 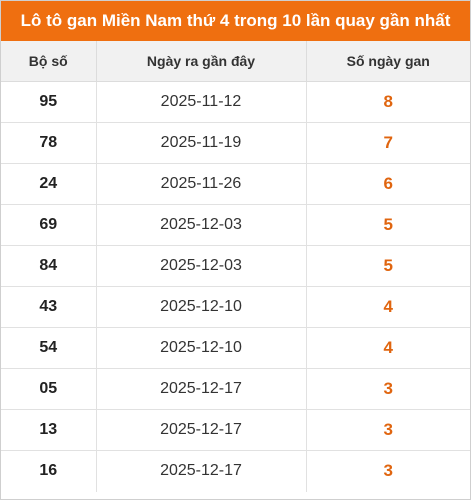 What do you see at coordinates (49, 307) in the screenshot?
I see `cell-number: 43` at bounding box center [49, 307].